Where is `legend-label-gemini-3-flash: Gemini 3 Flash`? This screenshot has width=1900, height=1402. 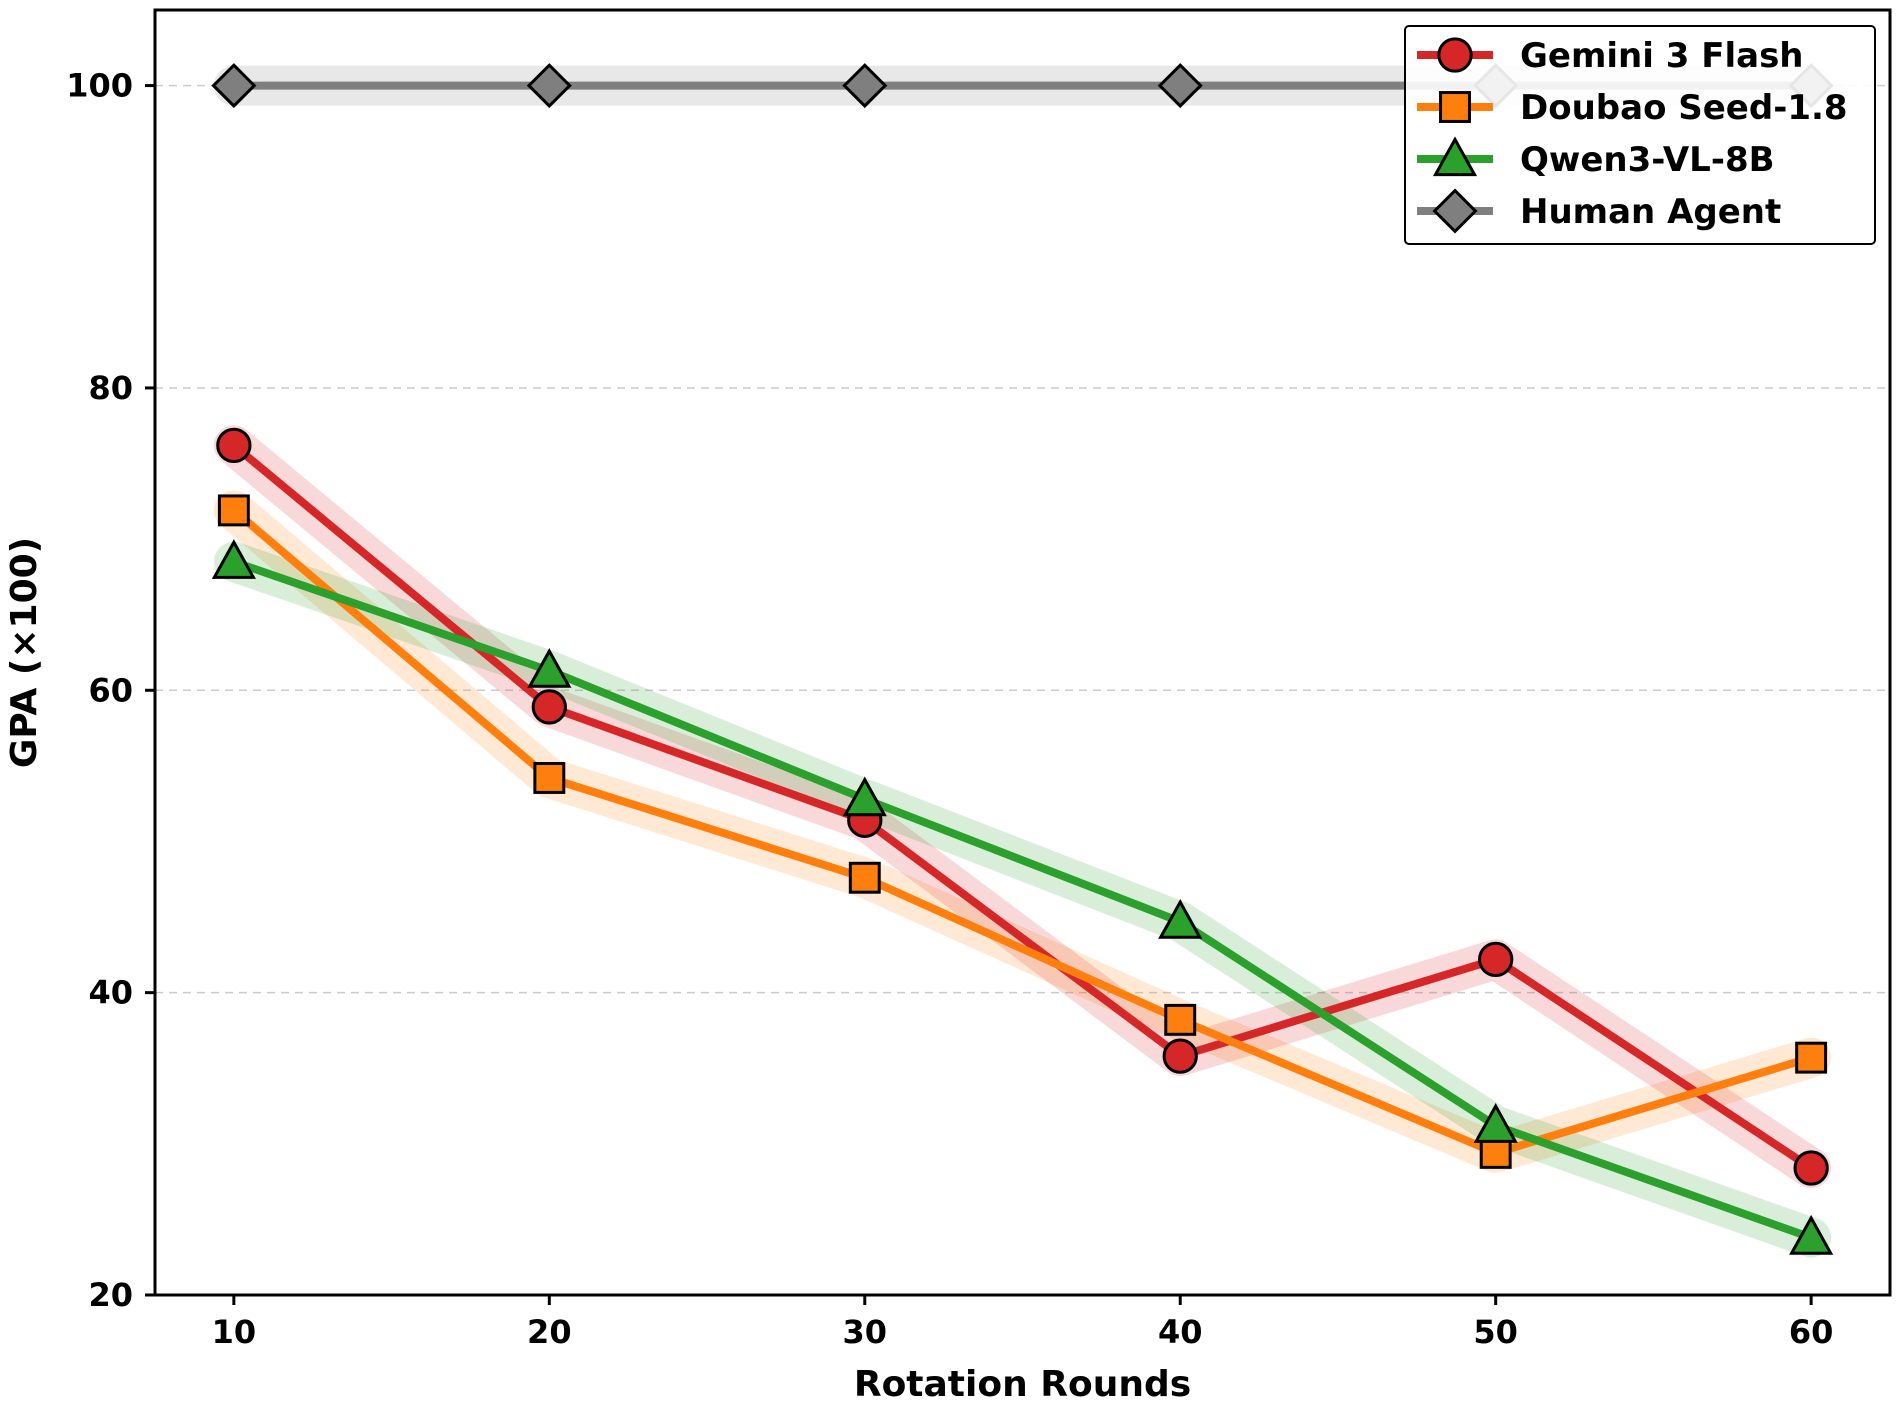
legend-label-gemini-3-flash: Gemini 3 Flash is located at coordinates (1662, 56).